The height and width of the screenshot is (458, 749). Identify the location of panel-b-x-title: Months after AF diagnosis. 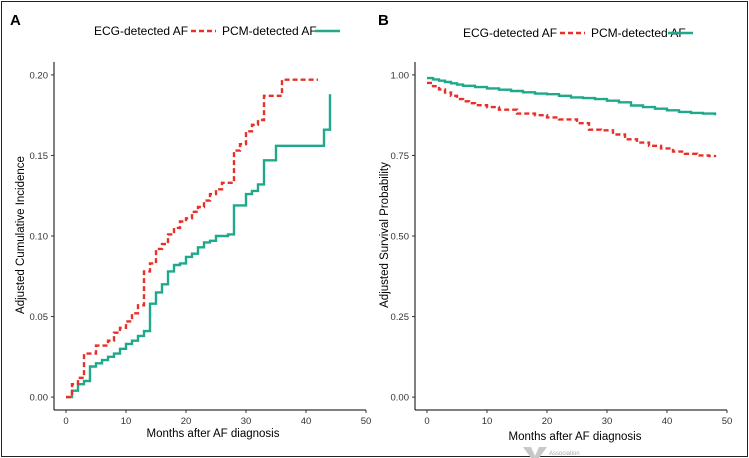
(575, 437).